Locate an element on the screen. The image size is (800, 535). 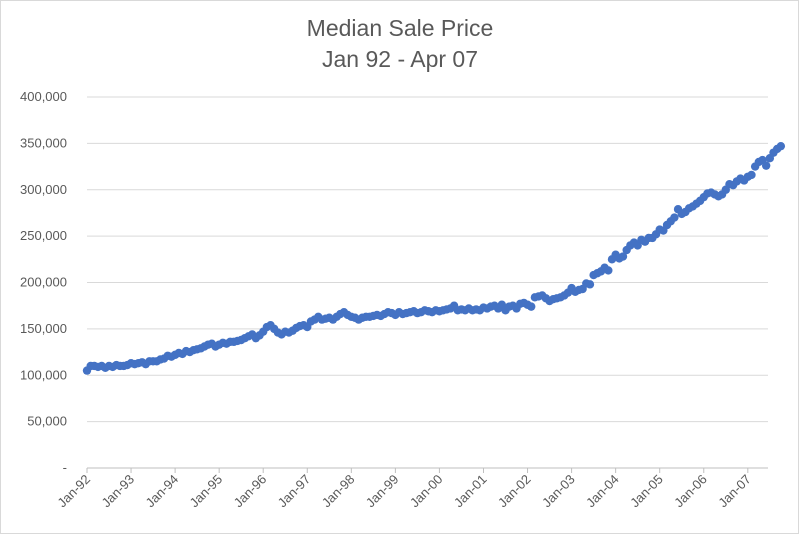
y-tick-label: 300,000 is located at coordinates (43, 189).